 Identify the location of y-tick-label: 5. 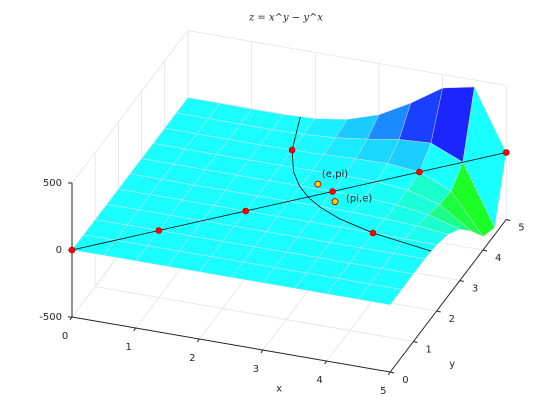
(521, 228).